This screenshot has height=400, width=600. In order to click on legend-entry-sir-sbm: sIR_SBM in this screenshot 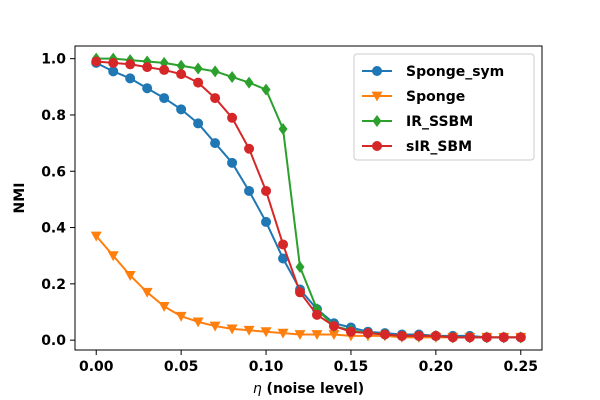, I will do `click(417, 147)`.